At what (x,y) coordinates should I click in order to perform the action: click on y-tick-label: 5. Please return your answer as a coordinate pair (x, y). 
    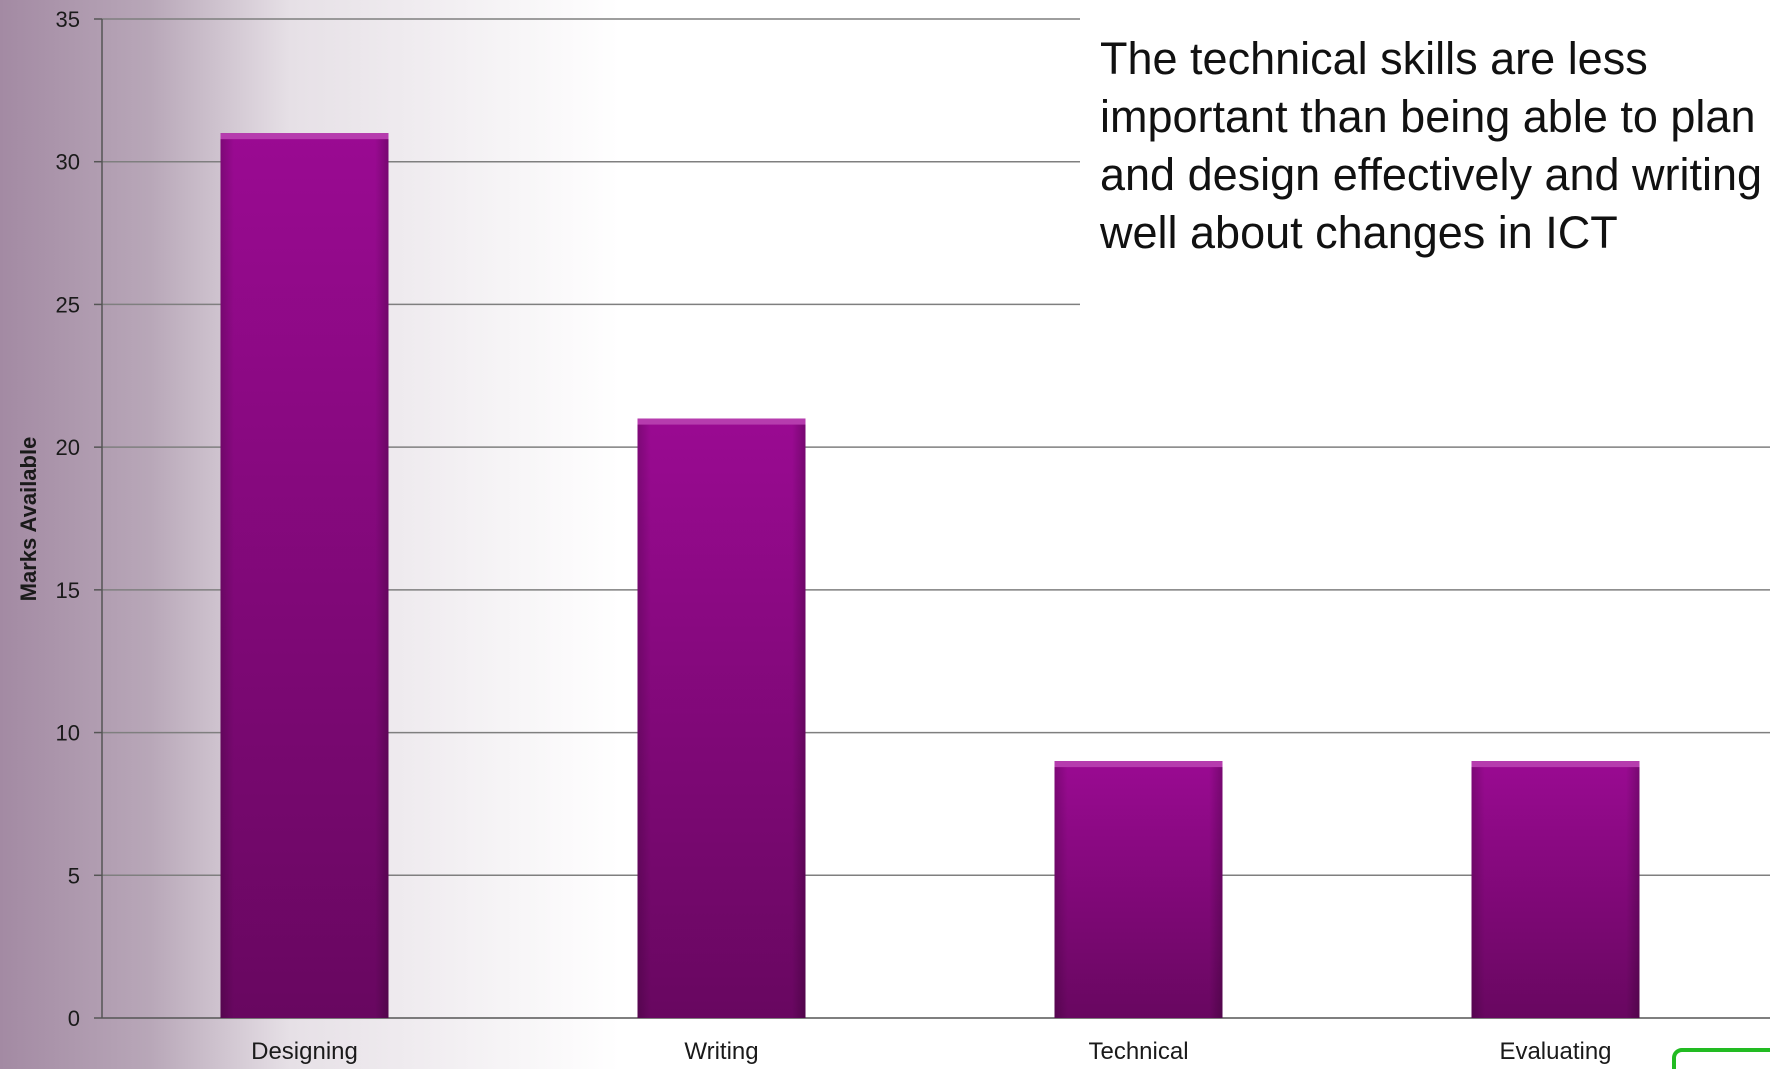
    Looking at the image, I should click on (74, 875).